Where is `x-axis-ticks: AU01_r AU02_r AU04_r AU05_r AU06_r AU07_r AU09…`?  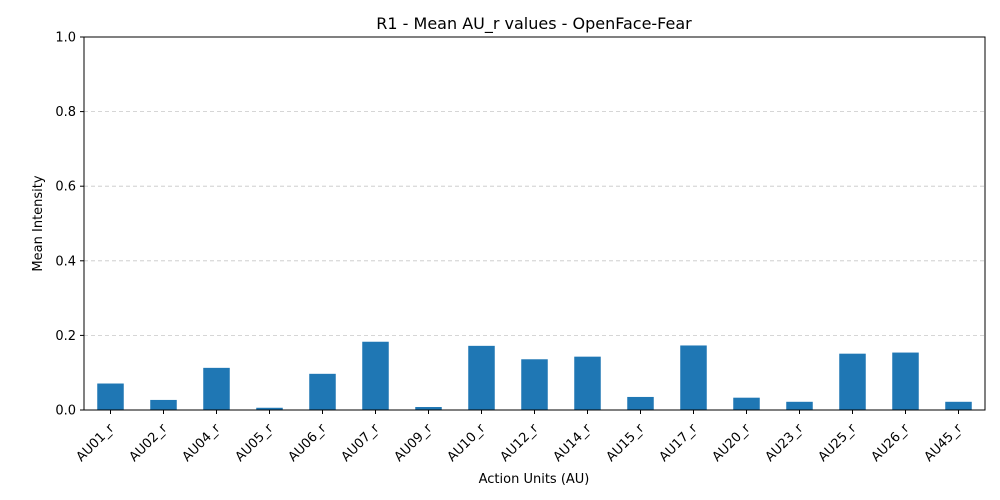 x-axis-ticks: AU01_r AU02_r AU04_r AU05_r AU06_r AU07_r AU09… is located at coordinates (520, 437).